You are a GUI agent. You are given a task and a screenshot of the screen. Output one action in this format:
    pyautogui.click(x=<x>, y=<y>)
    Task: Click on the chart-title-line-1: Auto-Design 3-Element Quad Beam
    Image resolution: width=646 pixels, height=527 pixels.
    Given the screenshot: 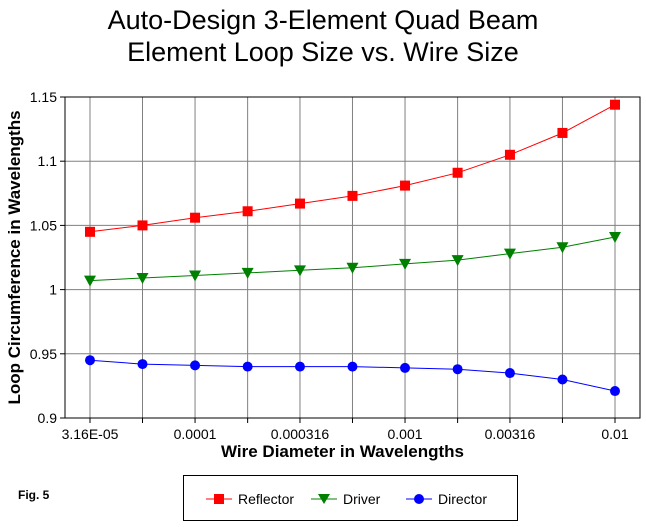 What is the action you would take?
    pyautogui.click(x=323, y=20)
    